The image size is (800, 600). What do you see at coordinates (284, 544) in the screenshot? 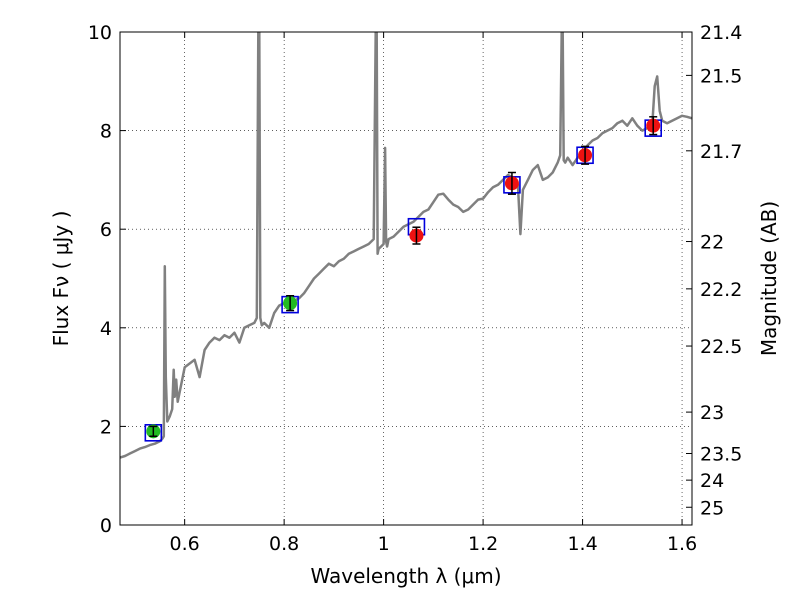
I see `x-tick-label: 0.8` at bounding box center [284, 544].